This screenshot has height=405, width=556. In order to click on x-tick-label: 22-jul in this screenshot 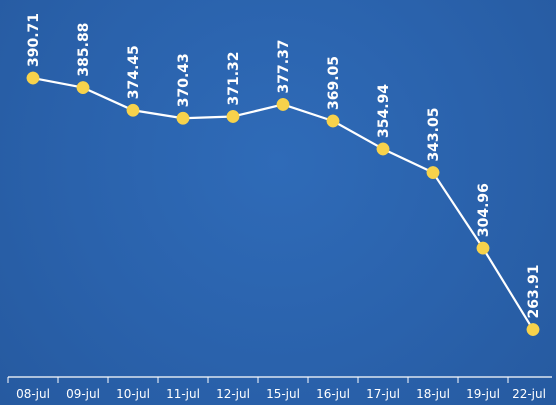, I will do `click(529, 394)`.